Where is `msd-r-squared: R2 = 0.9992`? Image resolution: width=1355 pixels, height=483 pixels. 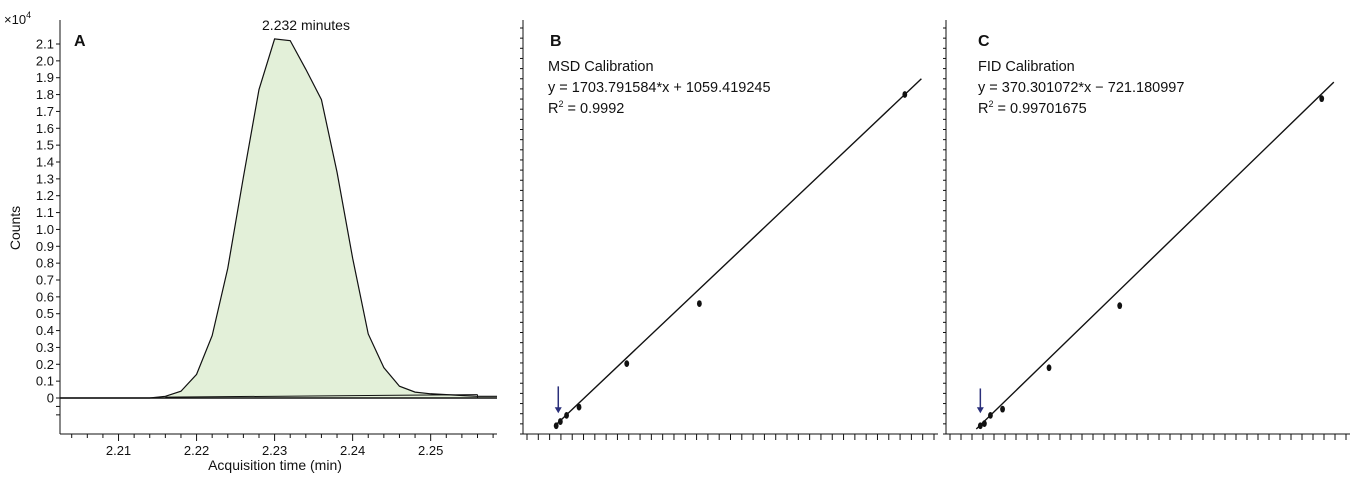 msd-r-squared: R2 = 0.9992 is located at coordinates (586, 108).